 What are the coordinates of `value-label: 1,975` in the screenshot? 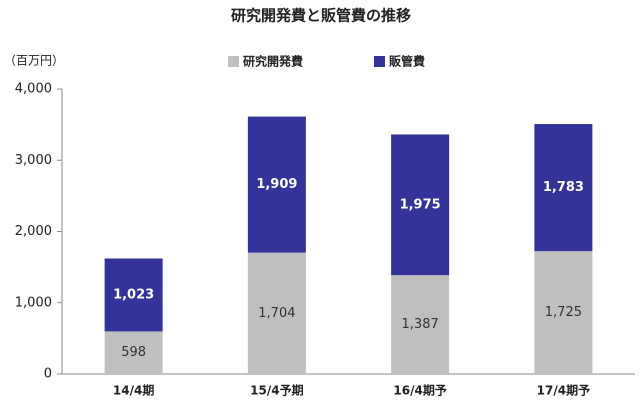 It's located at (420, 204).